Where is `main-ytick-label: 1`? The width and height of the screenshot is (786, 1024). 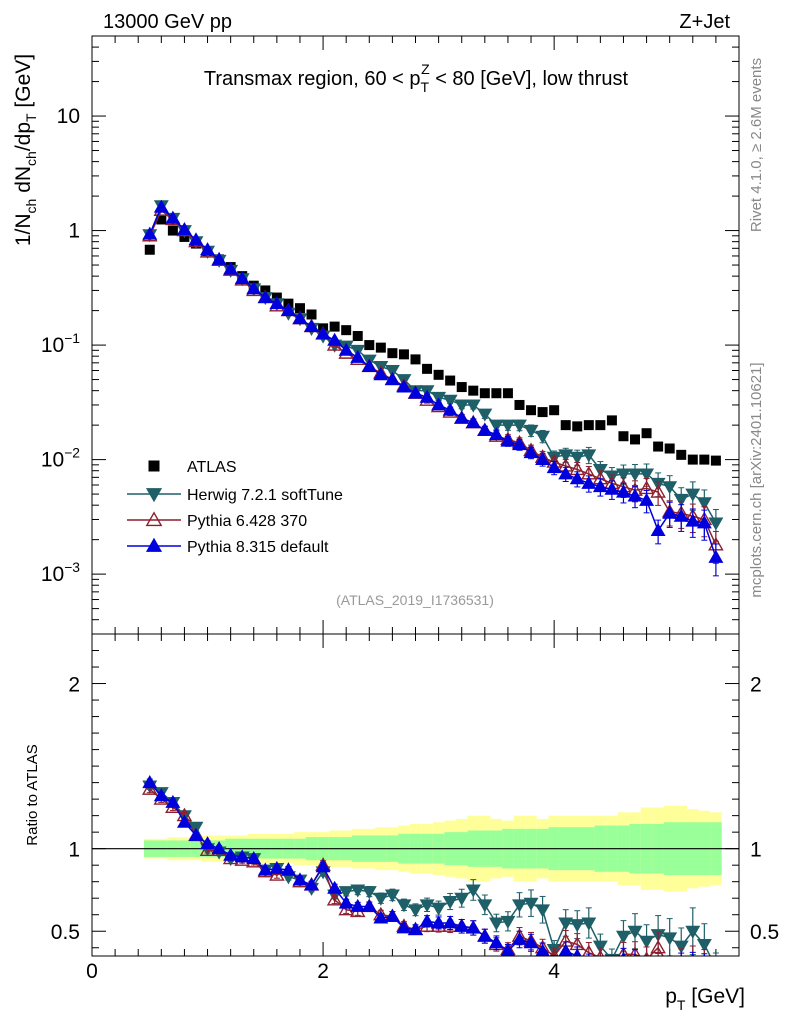
main-ytick-label: 1 is located at coordinates (74, 231).